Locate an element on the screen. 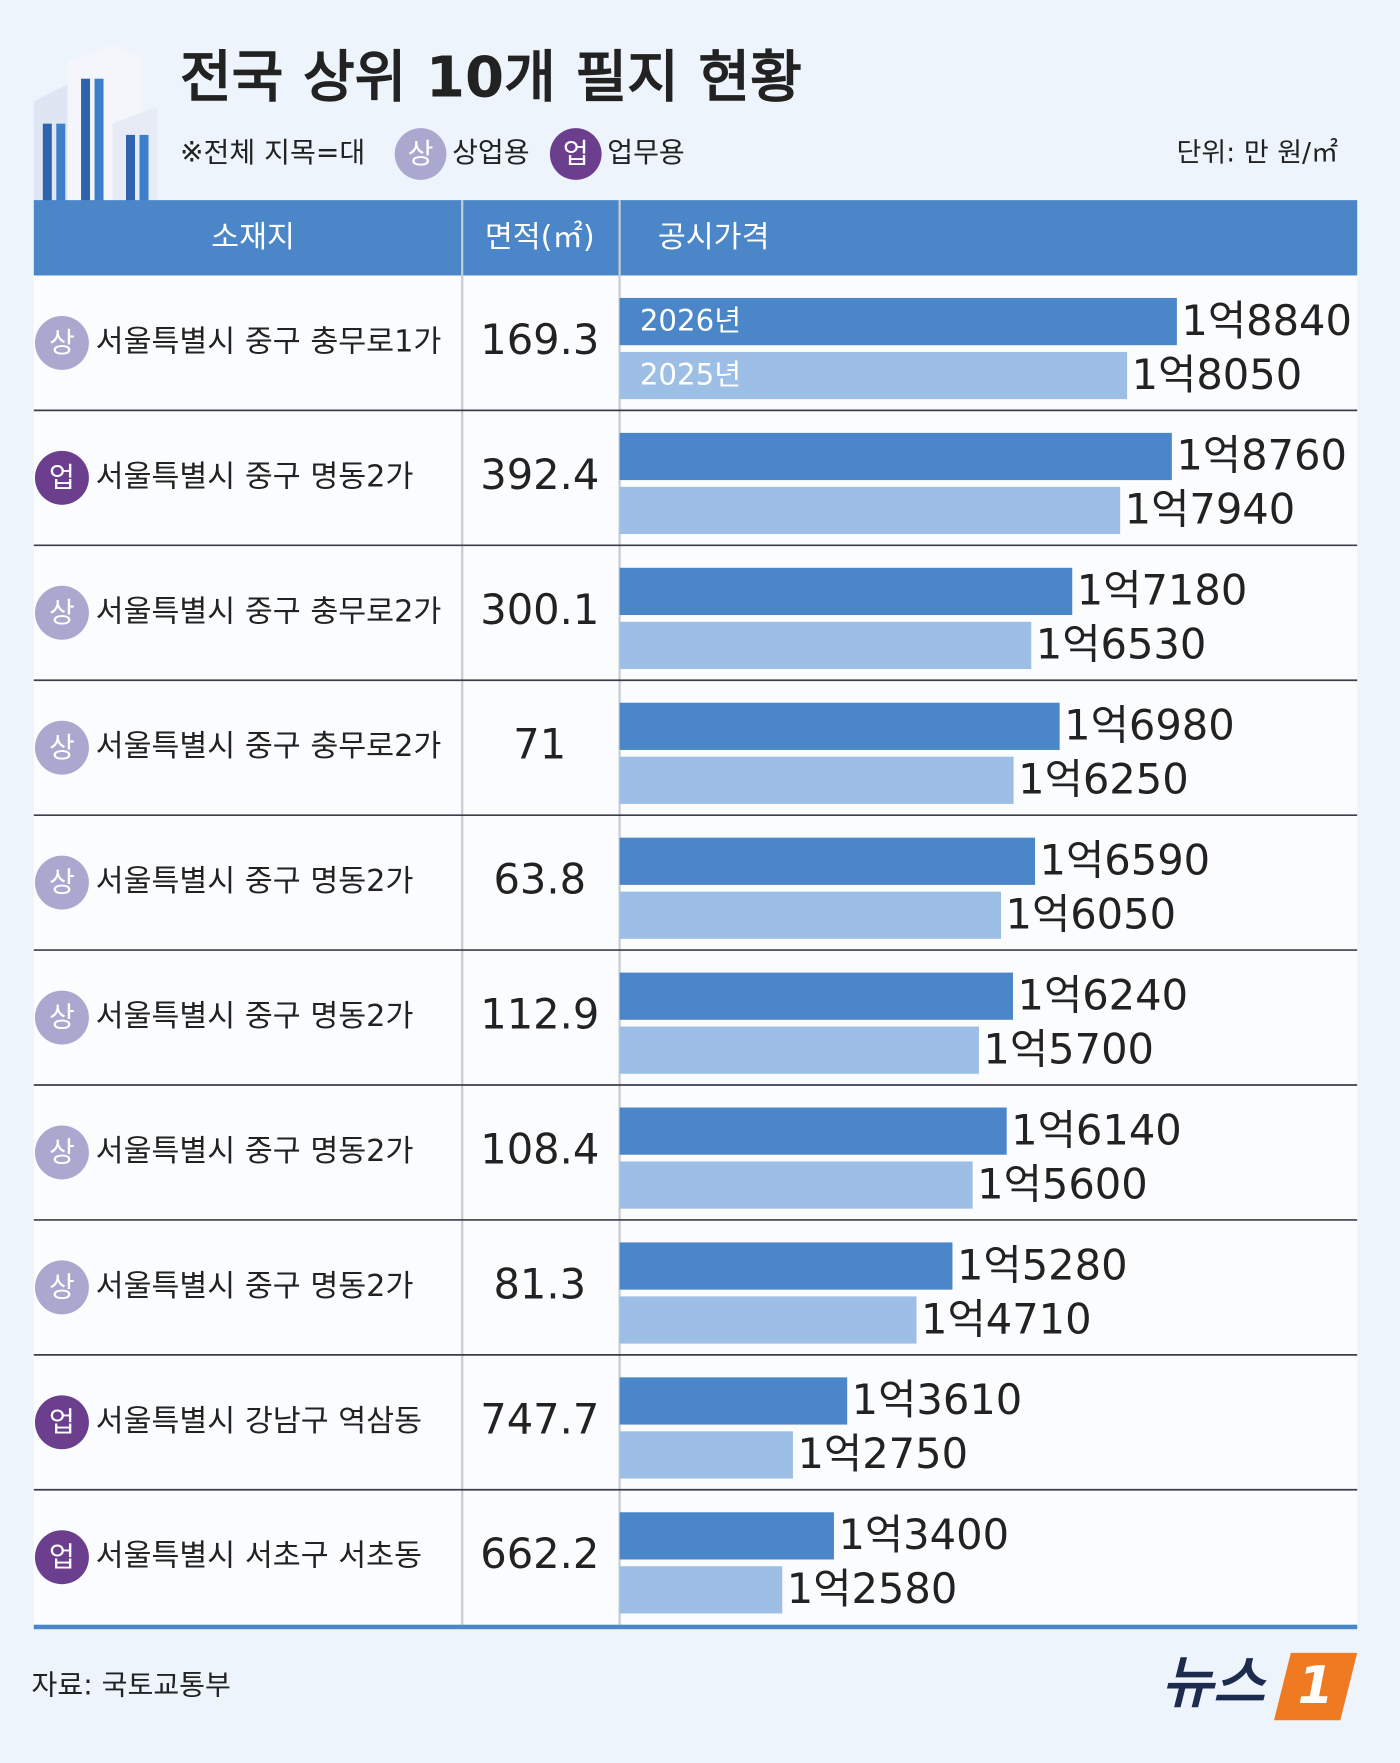  legend-badge-text: 업 is located at coordinates (576, 153).